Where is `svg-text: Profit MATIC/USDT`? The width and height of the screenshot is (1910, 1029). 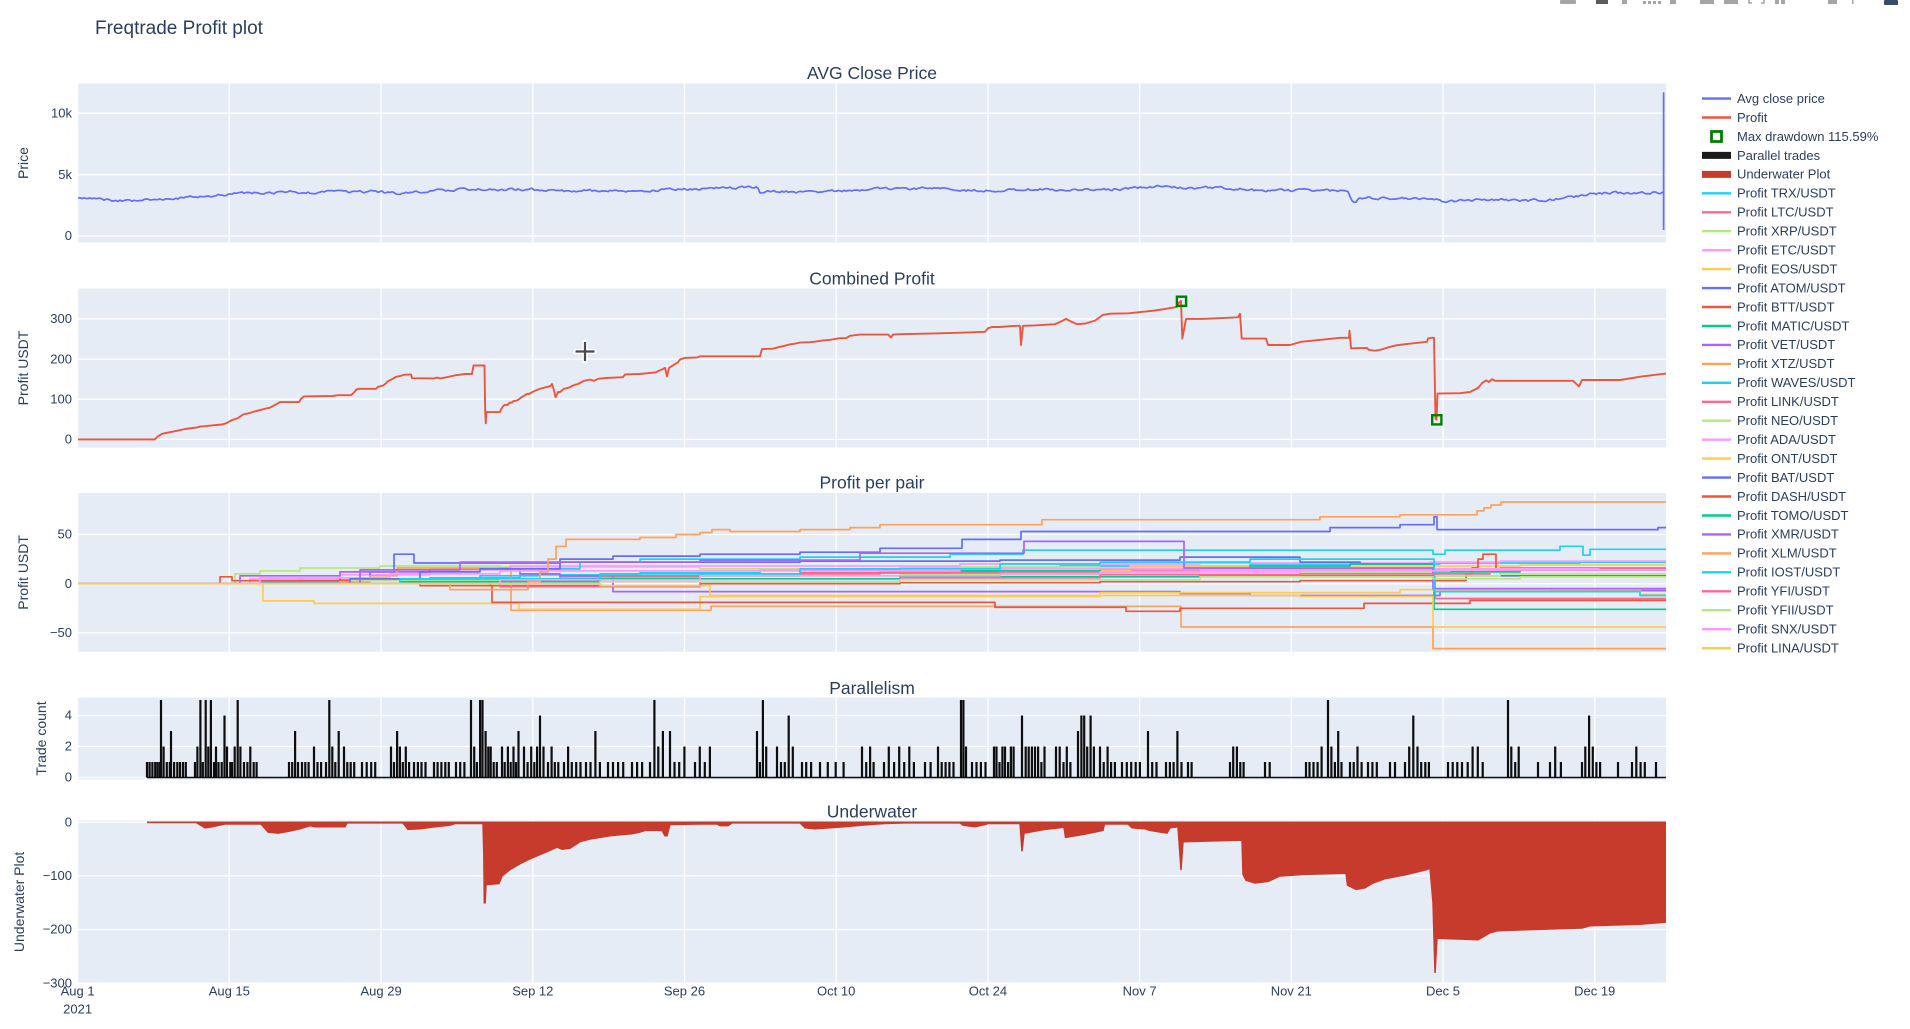
svg-text: Profit MATIC/USDT is located at coordinates (1793, 325).